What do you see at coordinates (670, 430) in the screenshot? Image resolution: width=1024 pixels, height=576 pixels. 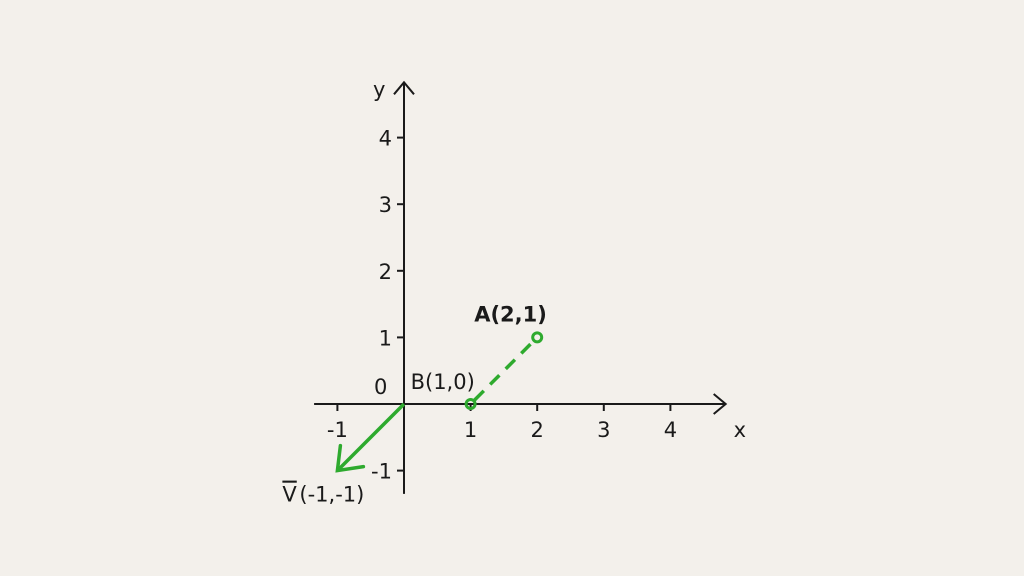 I see `x-tick-label: 4` at bounding box center [670, 430].